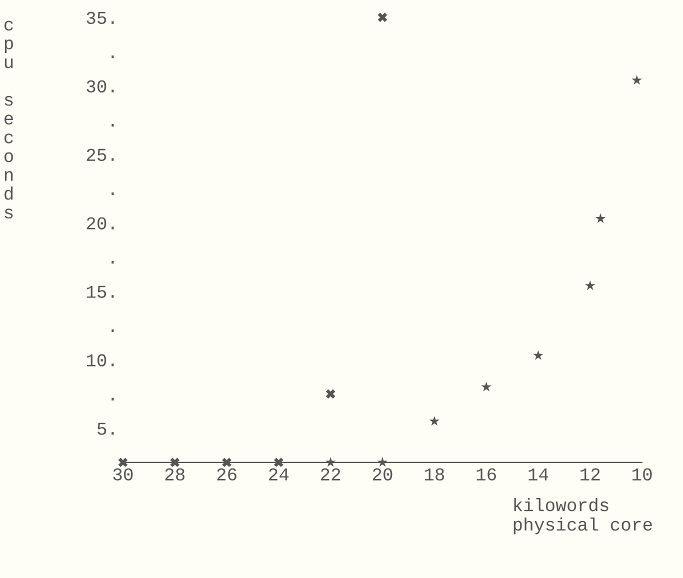 The image size is (683, 578). I want to click on y-tick-label: 35., so click(100, 18).